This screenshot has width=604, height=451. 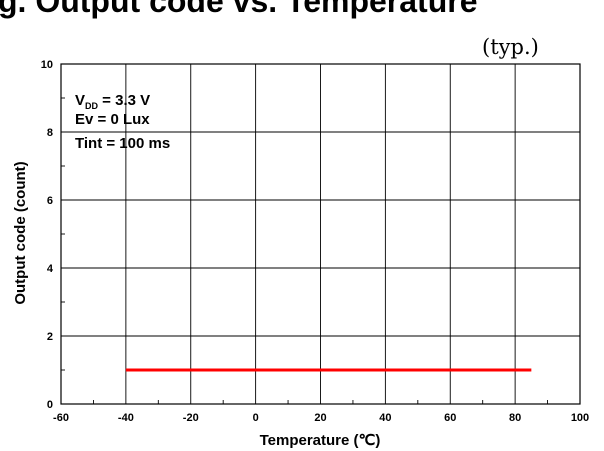 I want to click on x-tick-label: 100, so click(x=580, y=418).